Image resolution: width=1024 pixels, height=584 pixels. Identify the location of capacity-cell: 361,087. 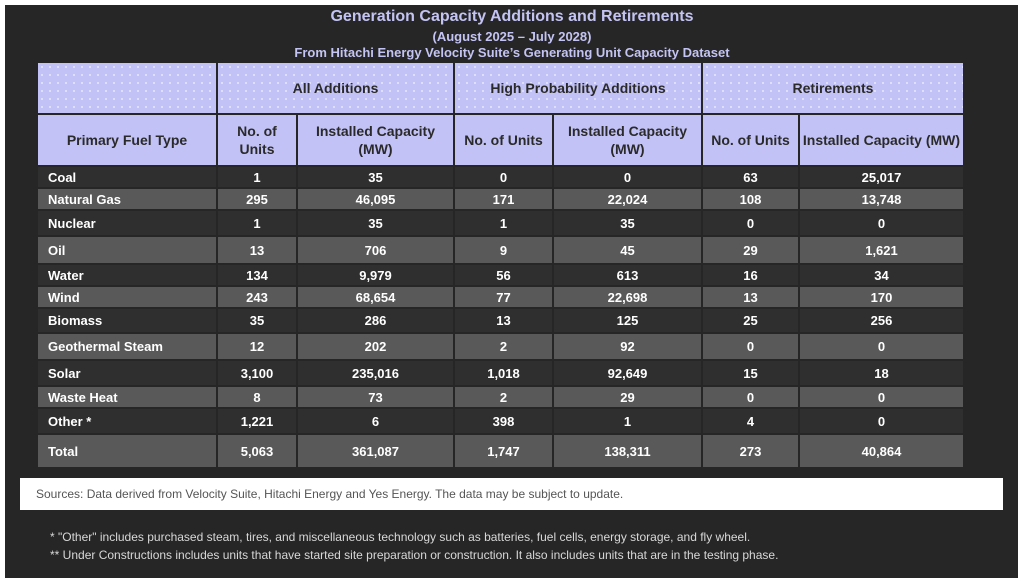
(375, 451).